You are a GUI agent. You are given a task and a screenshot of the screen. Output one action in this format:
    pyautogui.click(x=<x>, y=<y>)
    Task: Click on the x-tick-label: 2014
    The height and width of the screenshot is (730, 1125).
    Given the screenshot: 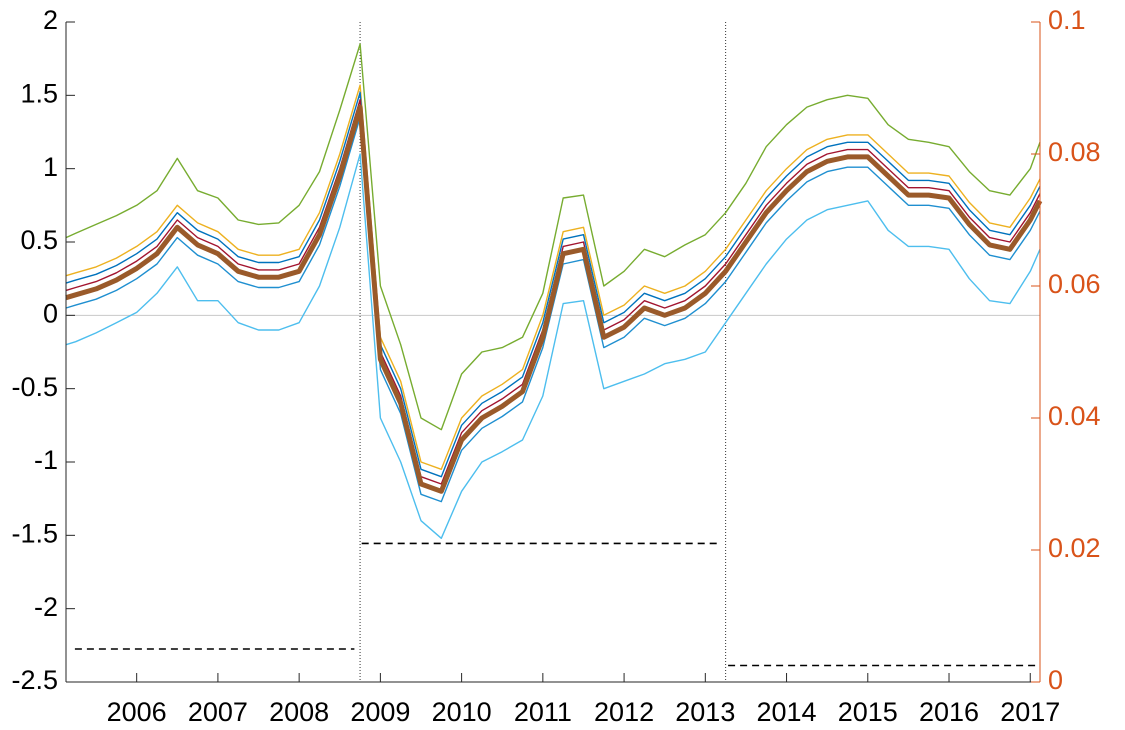 What is the action you would take?
    pyautogui.click(x=787, y=712)
    